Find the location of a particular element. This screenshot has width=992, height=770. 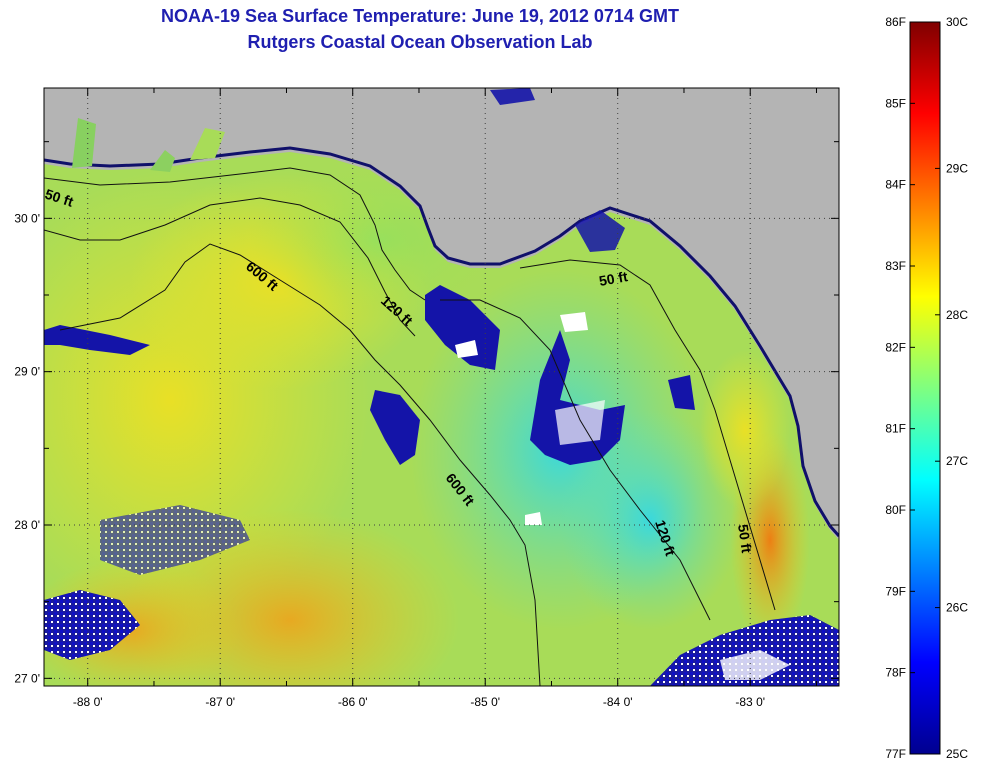

colorbar-c-label: 29C is located at coordinates (957, 168).